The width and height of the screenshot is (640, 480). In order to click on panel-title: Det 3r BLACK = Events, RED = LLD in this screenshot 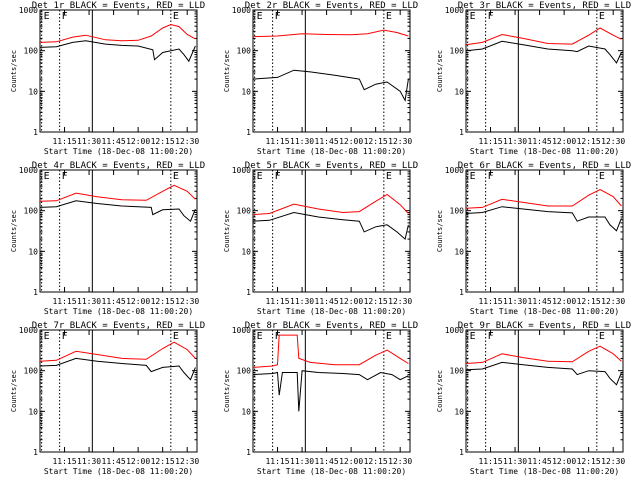, I will do `click(544, 6)`.